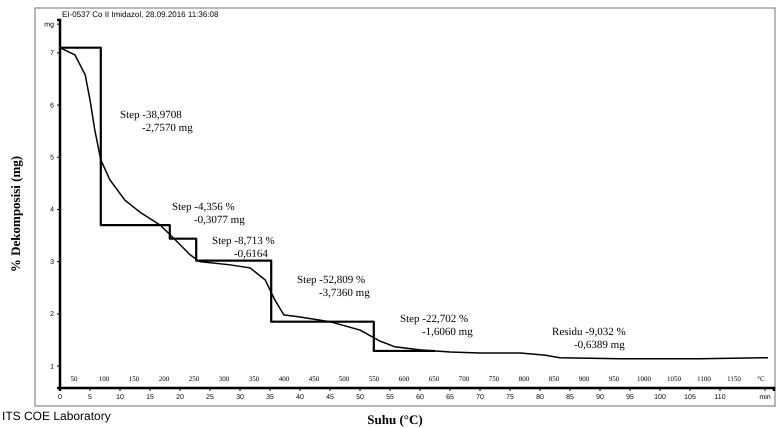 The width and height of the screenshot is (777, 428). I want to click on annotation: Step -8,713 % -0,6164, so click(243, 247).